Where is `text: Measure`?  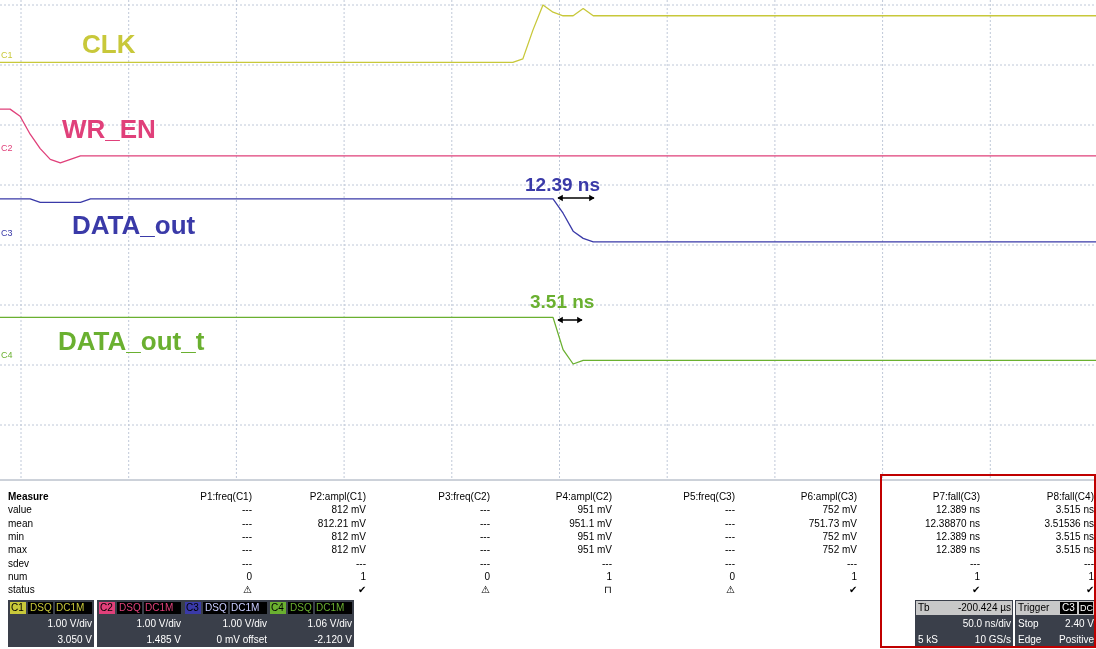 text: Measure is located at coordinates (29, 496).